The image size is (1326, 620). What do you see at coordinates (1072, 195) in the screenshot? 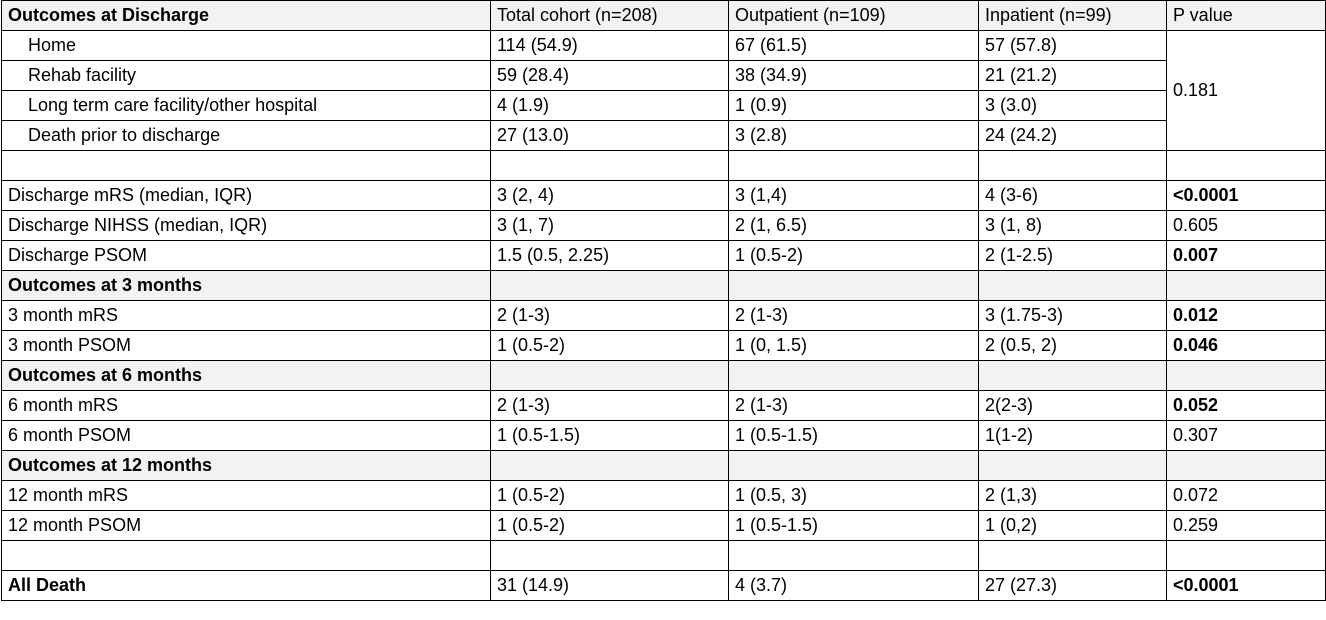
I see `value-cell: 4 (3-6)` at bounding box center [1072, 195].